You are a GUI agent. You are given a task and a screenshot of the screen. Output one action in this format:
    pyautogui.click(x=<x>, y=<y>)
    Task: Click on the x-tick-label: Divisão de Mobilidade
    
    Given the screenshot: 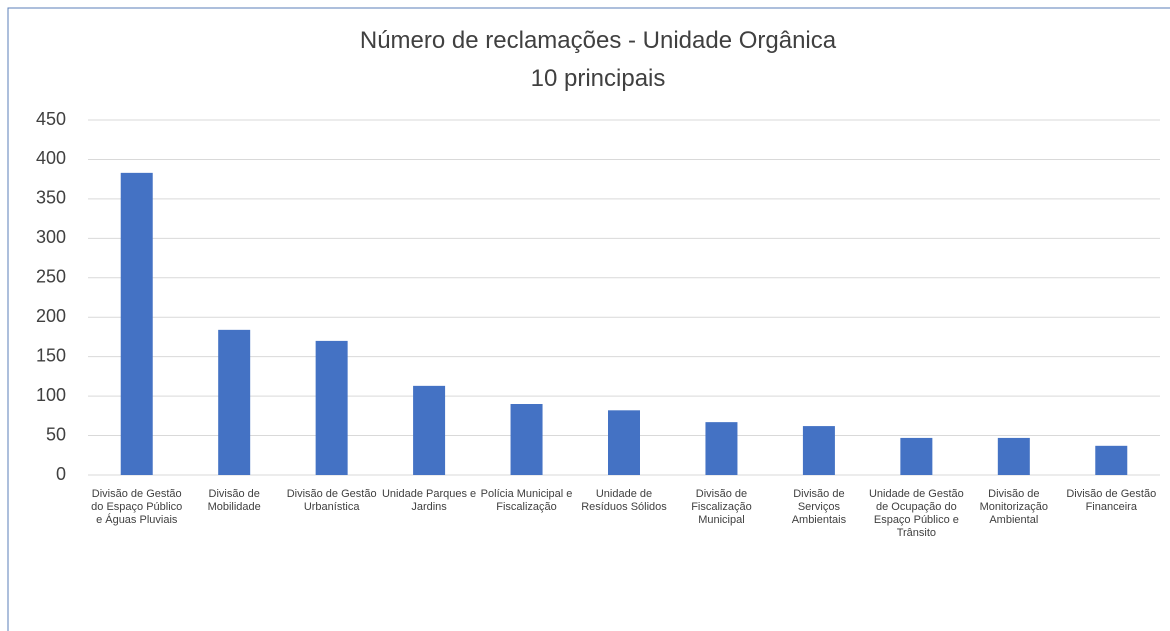 What is the action you would take?
    pyautogui.click(x=234, y=500)
    